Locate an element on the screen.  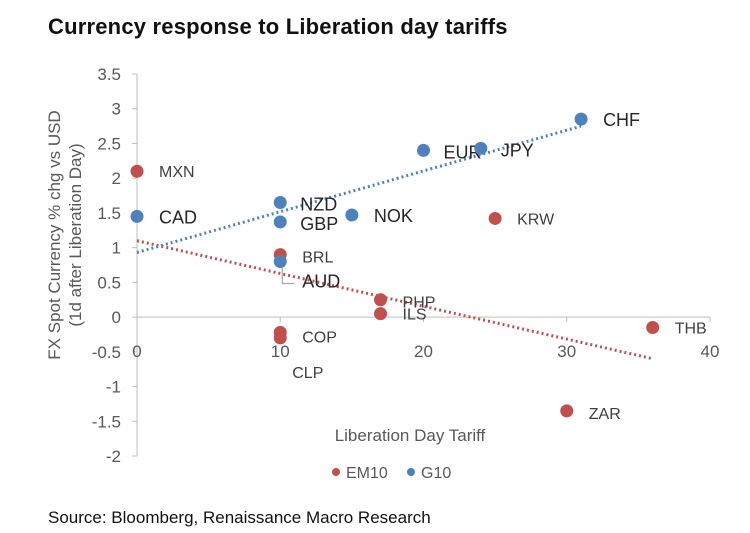
aud-leader-line is located at coordinates (288, 276).